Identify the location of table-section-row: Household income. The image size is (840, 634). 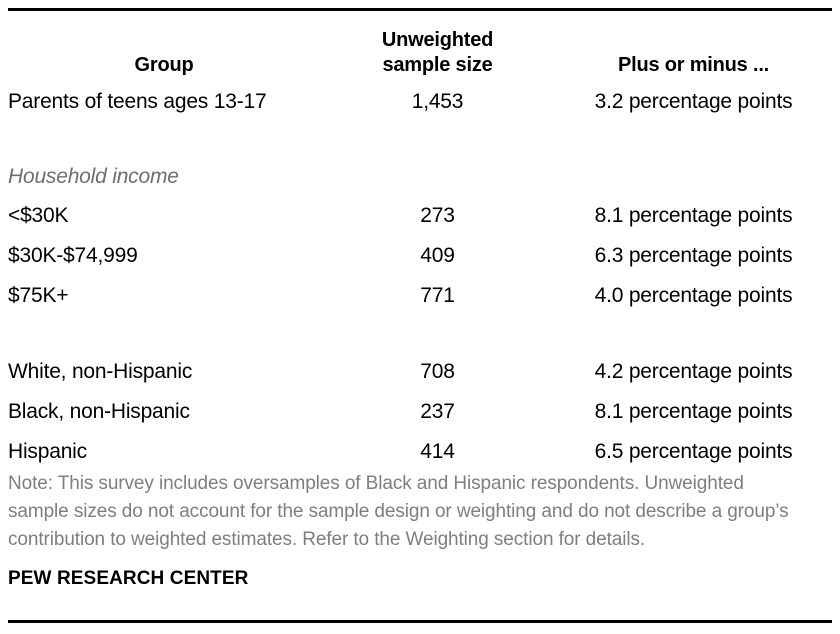
(420, 177).